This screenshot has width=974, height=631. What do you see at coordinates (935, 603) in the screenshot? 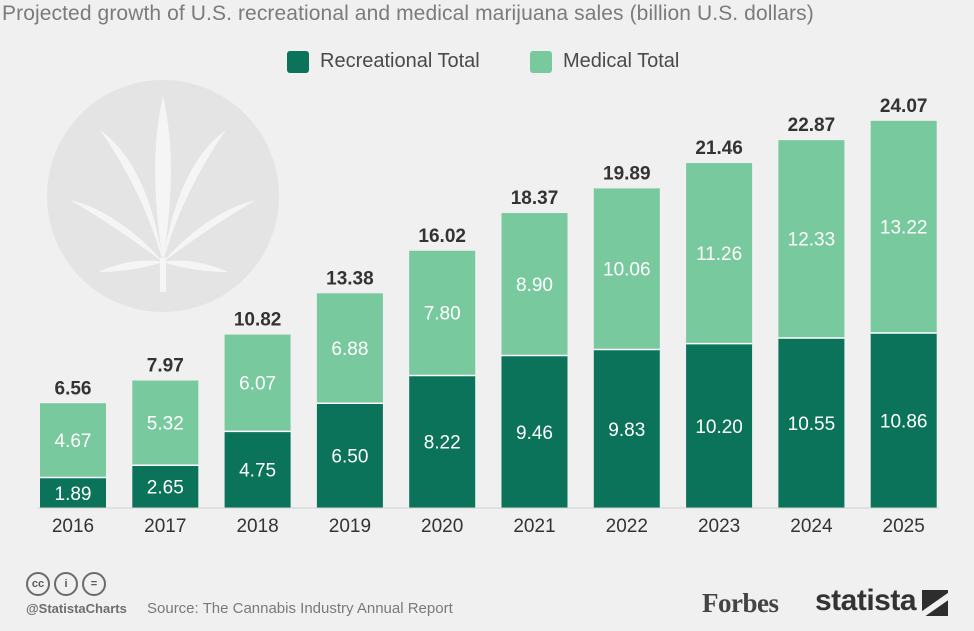
I see `statista-mark-icon` at bounding box center [935, 603].